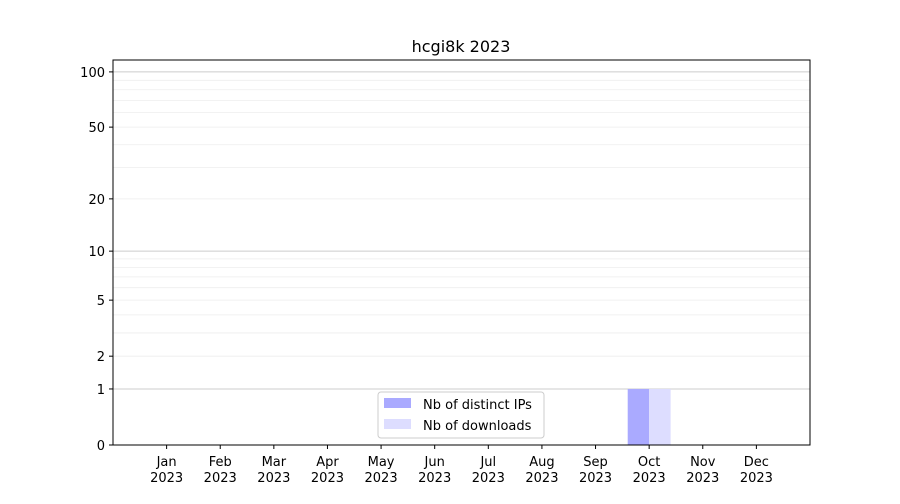 Image resolution: width=900 pixels, height=504 pixels. I want to click on x-tick-label: Aug 2023, so click(541, 470).